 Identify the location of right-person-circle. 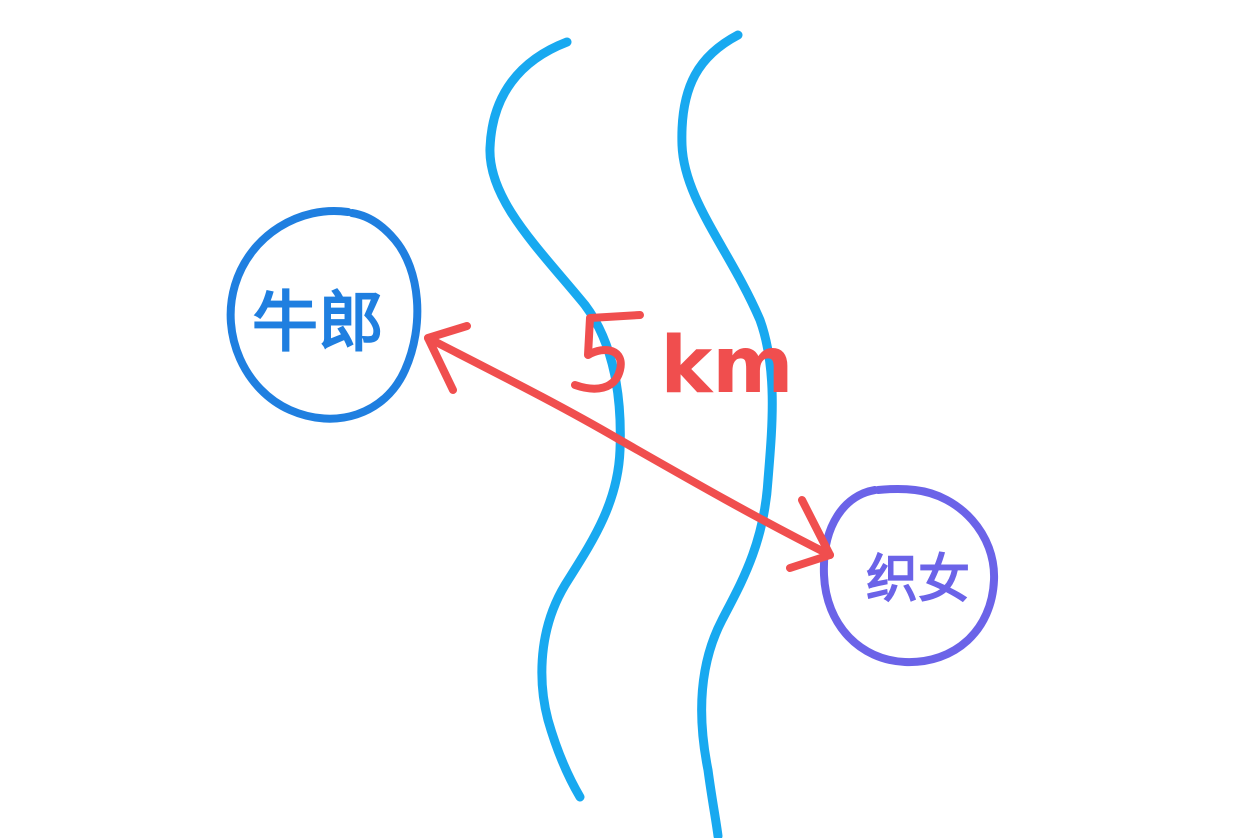
(909, 575).